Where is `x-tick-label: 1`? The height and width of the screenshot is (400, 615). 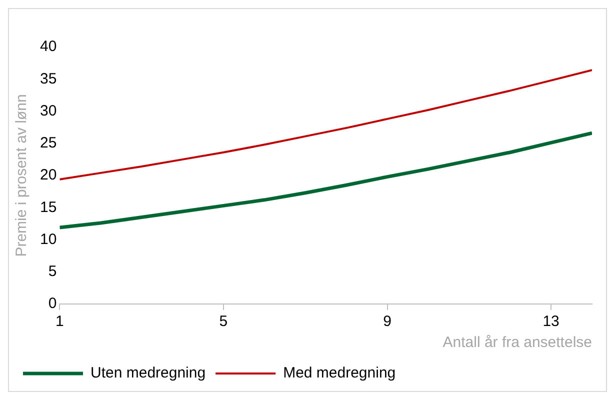 x-tick-label: 1 is located at coordinates (60, 321).